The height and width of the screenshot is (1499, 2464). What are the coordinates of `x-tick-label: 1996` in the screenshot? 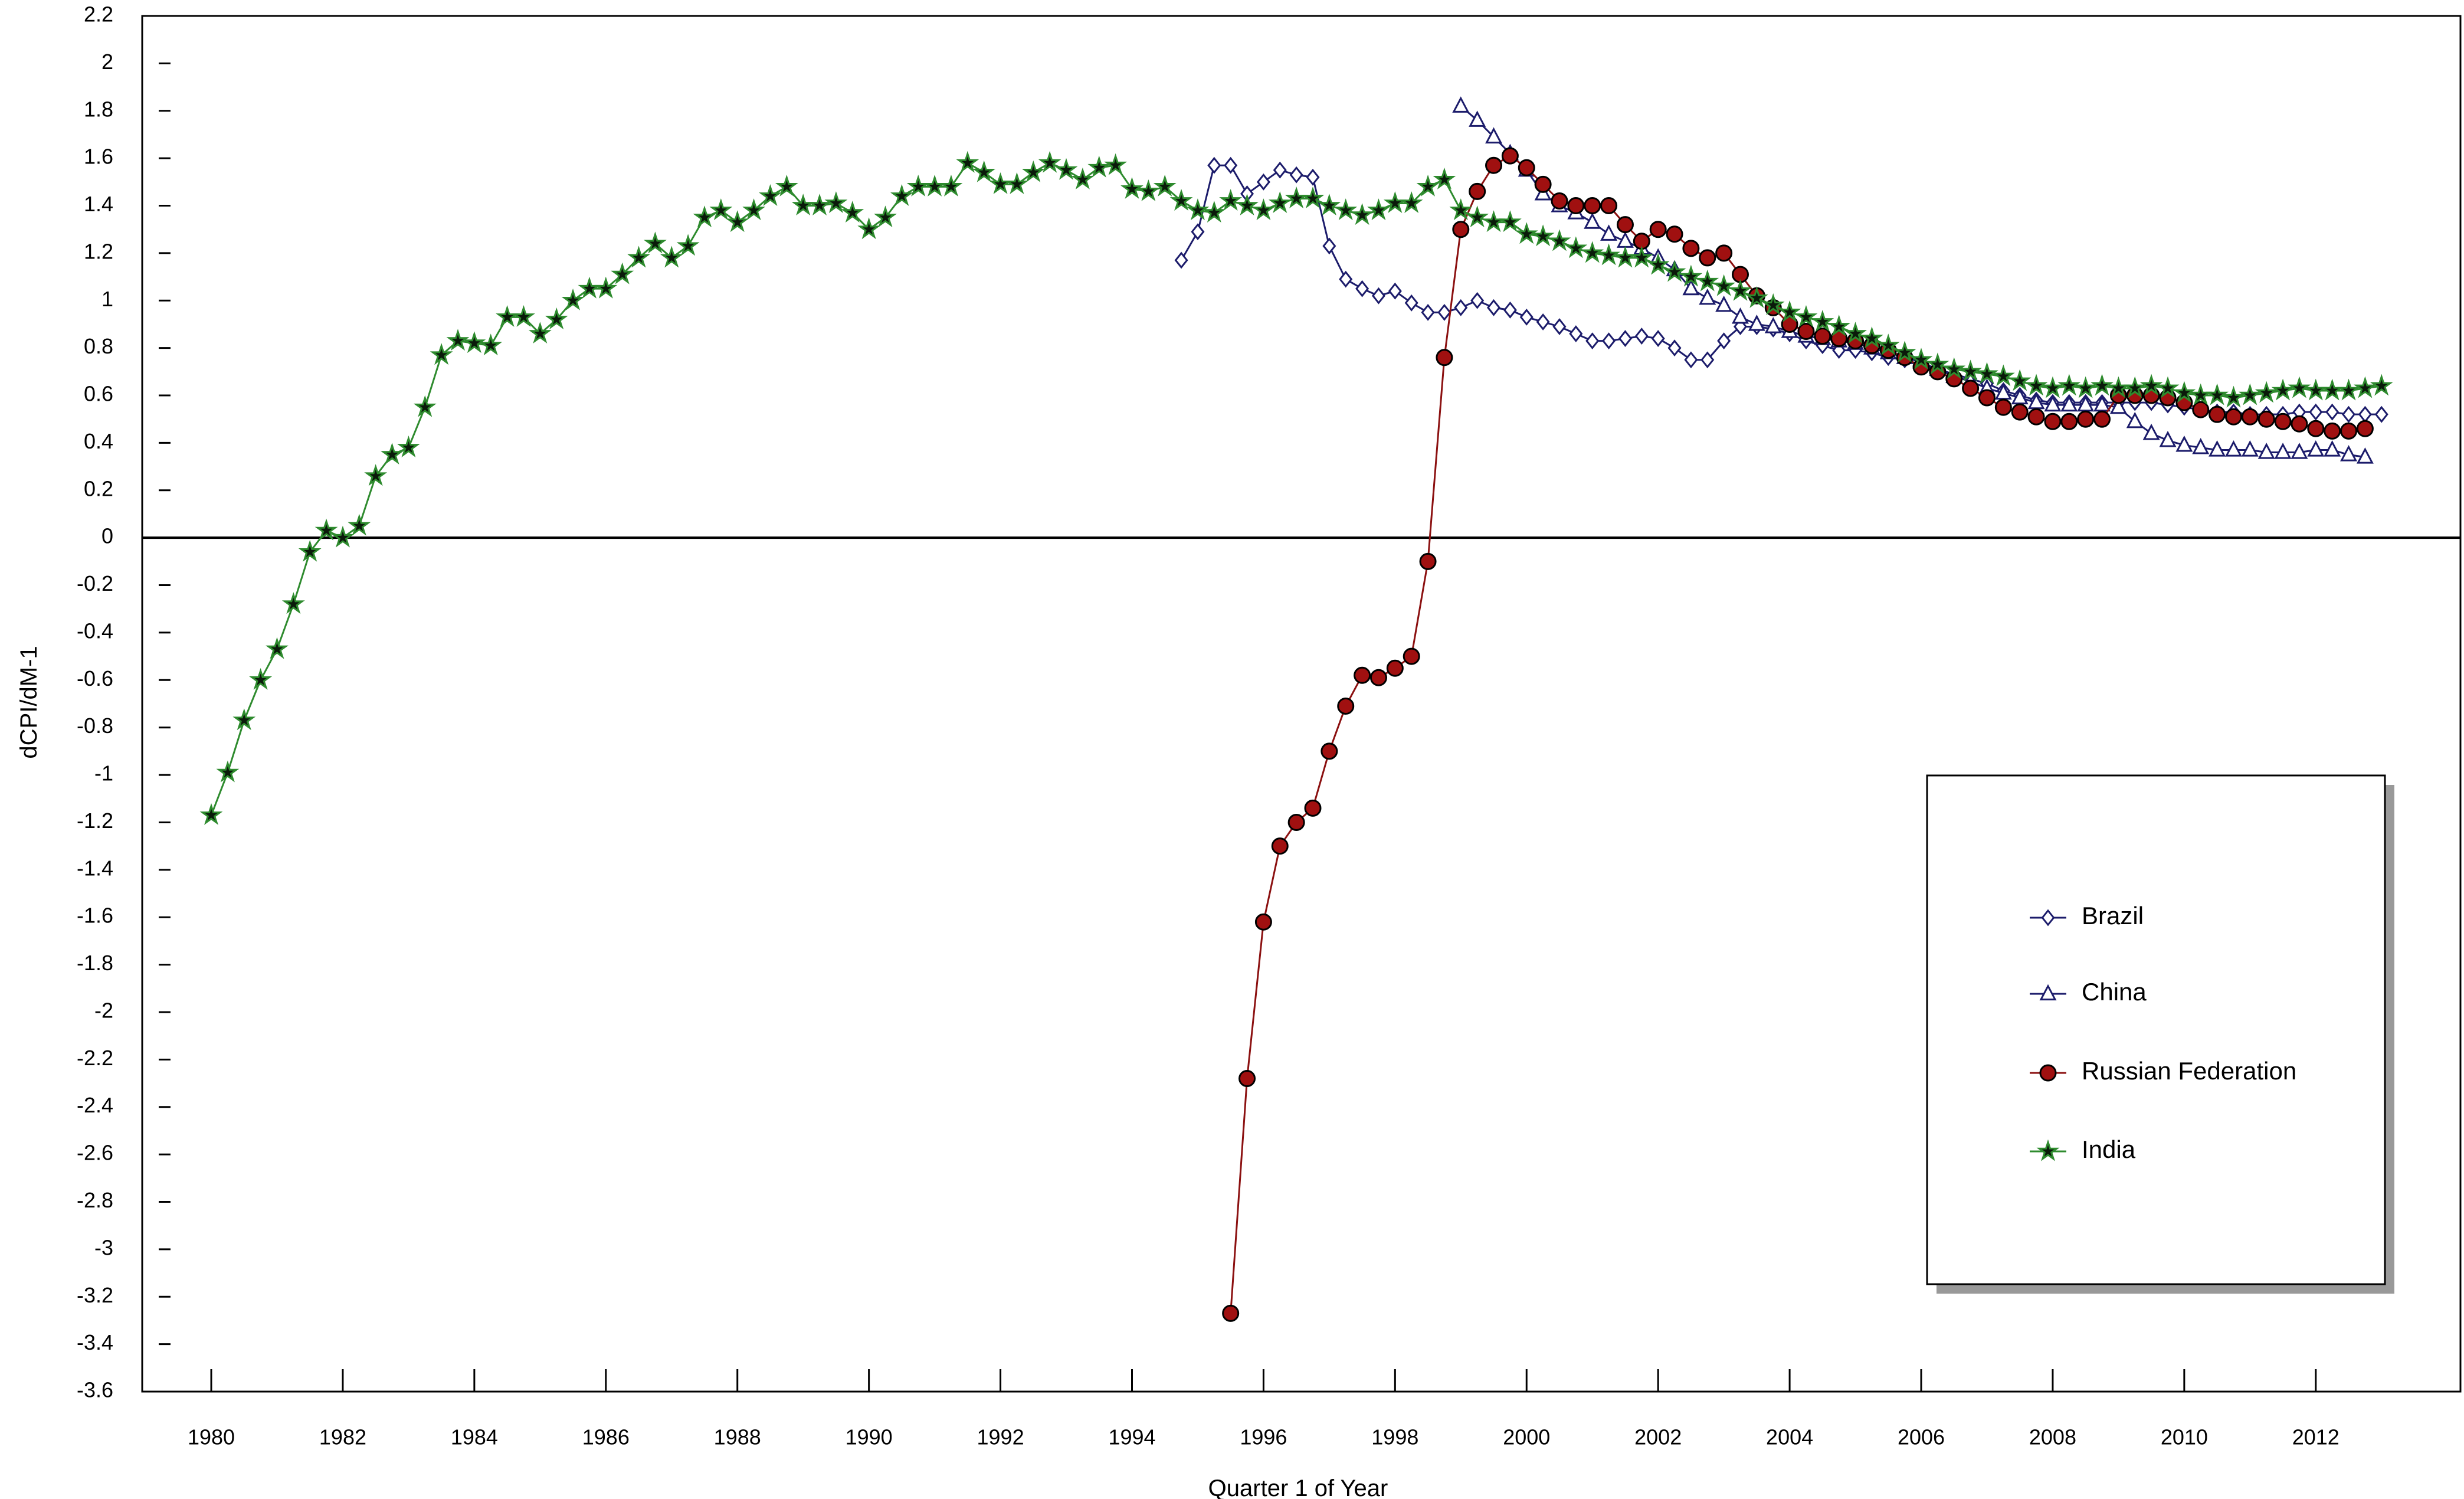 It's located at (1263, 1437).